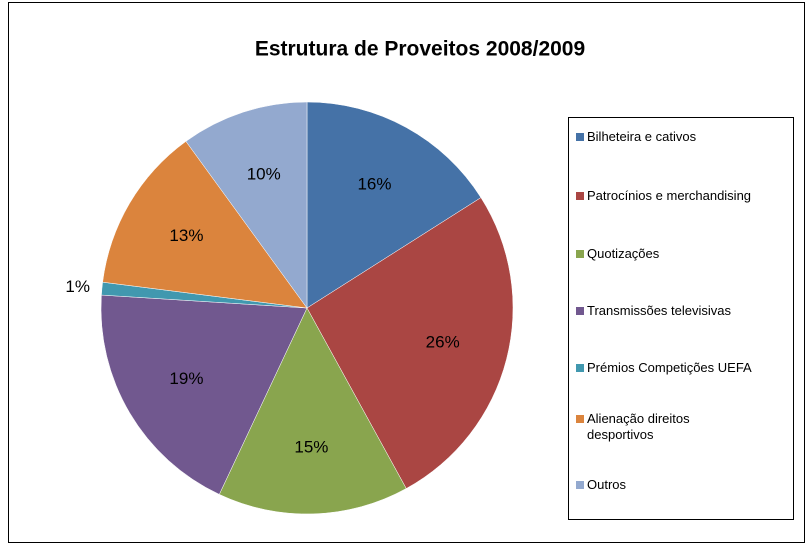 Image resolution: width=806 pixels, height=545 pixels. I want to click on legend-item: Transmissões televisivas, so click(682, 311).